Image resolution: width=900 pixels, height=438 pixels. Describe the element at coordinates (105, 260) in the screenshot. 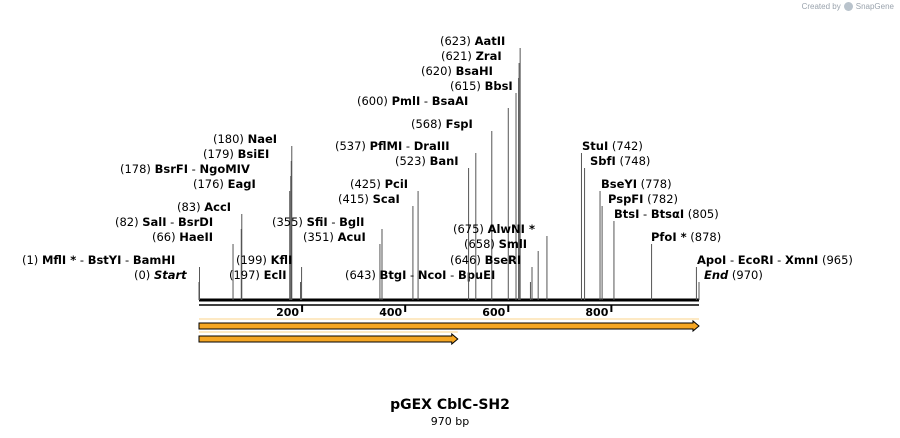

I see `enzyme-name: BstYI` at that location.